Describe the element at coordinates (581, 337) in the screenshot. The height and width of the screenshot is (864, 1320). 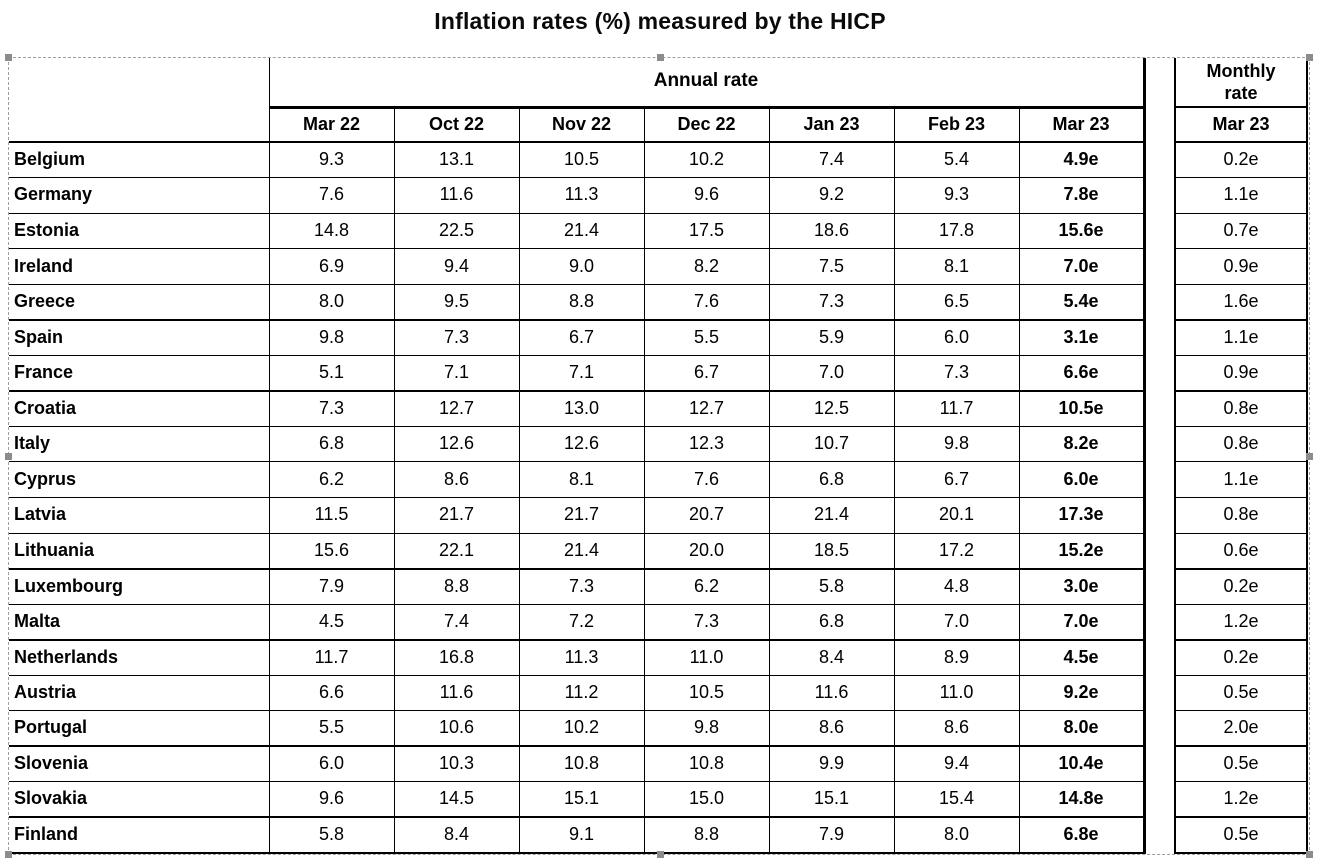
I see `annual-cell: 6.7` at that location.